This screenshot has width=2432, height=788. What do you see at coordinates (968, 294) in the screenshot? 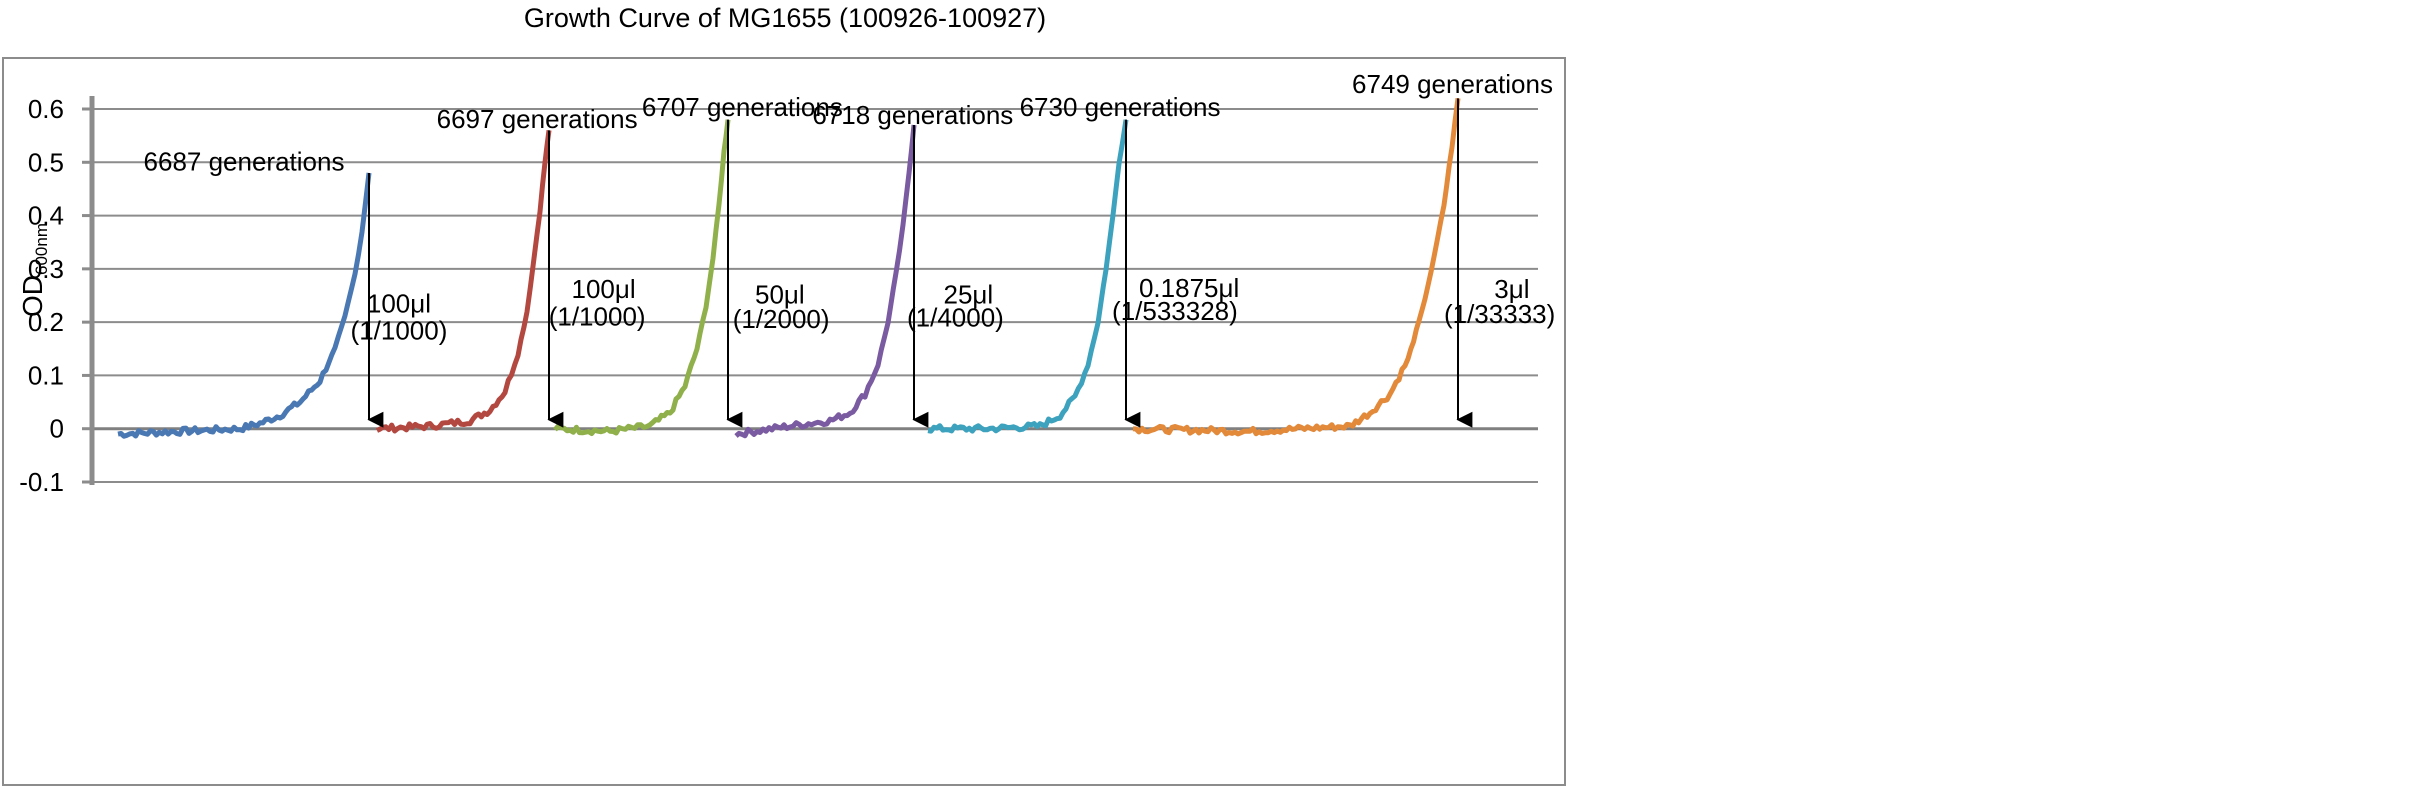
I see `volume-label: 25μl` at bounding box center [968, 294].